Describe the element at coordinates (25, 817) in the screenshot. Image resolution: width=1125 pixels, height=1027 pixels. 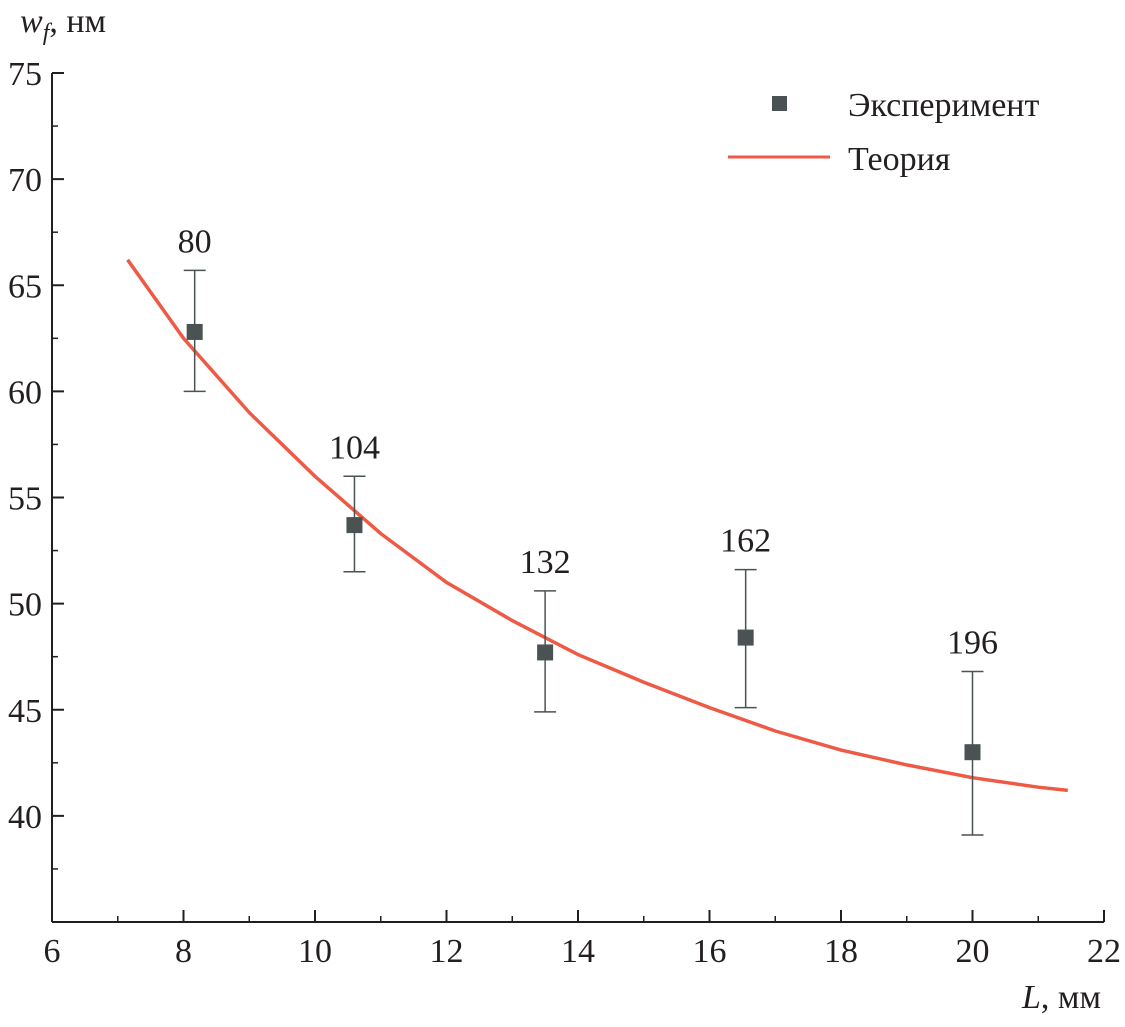
I see `y-tick-label: 40` at that location.